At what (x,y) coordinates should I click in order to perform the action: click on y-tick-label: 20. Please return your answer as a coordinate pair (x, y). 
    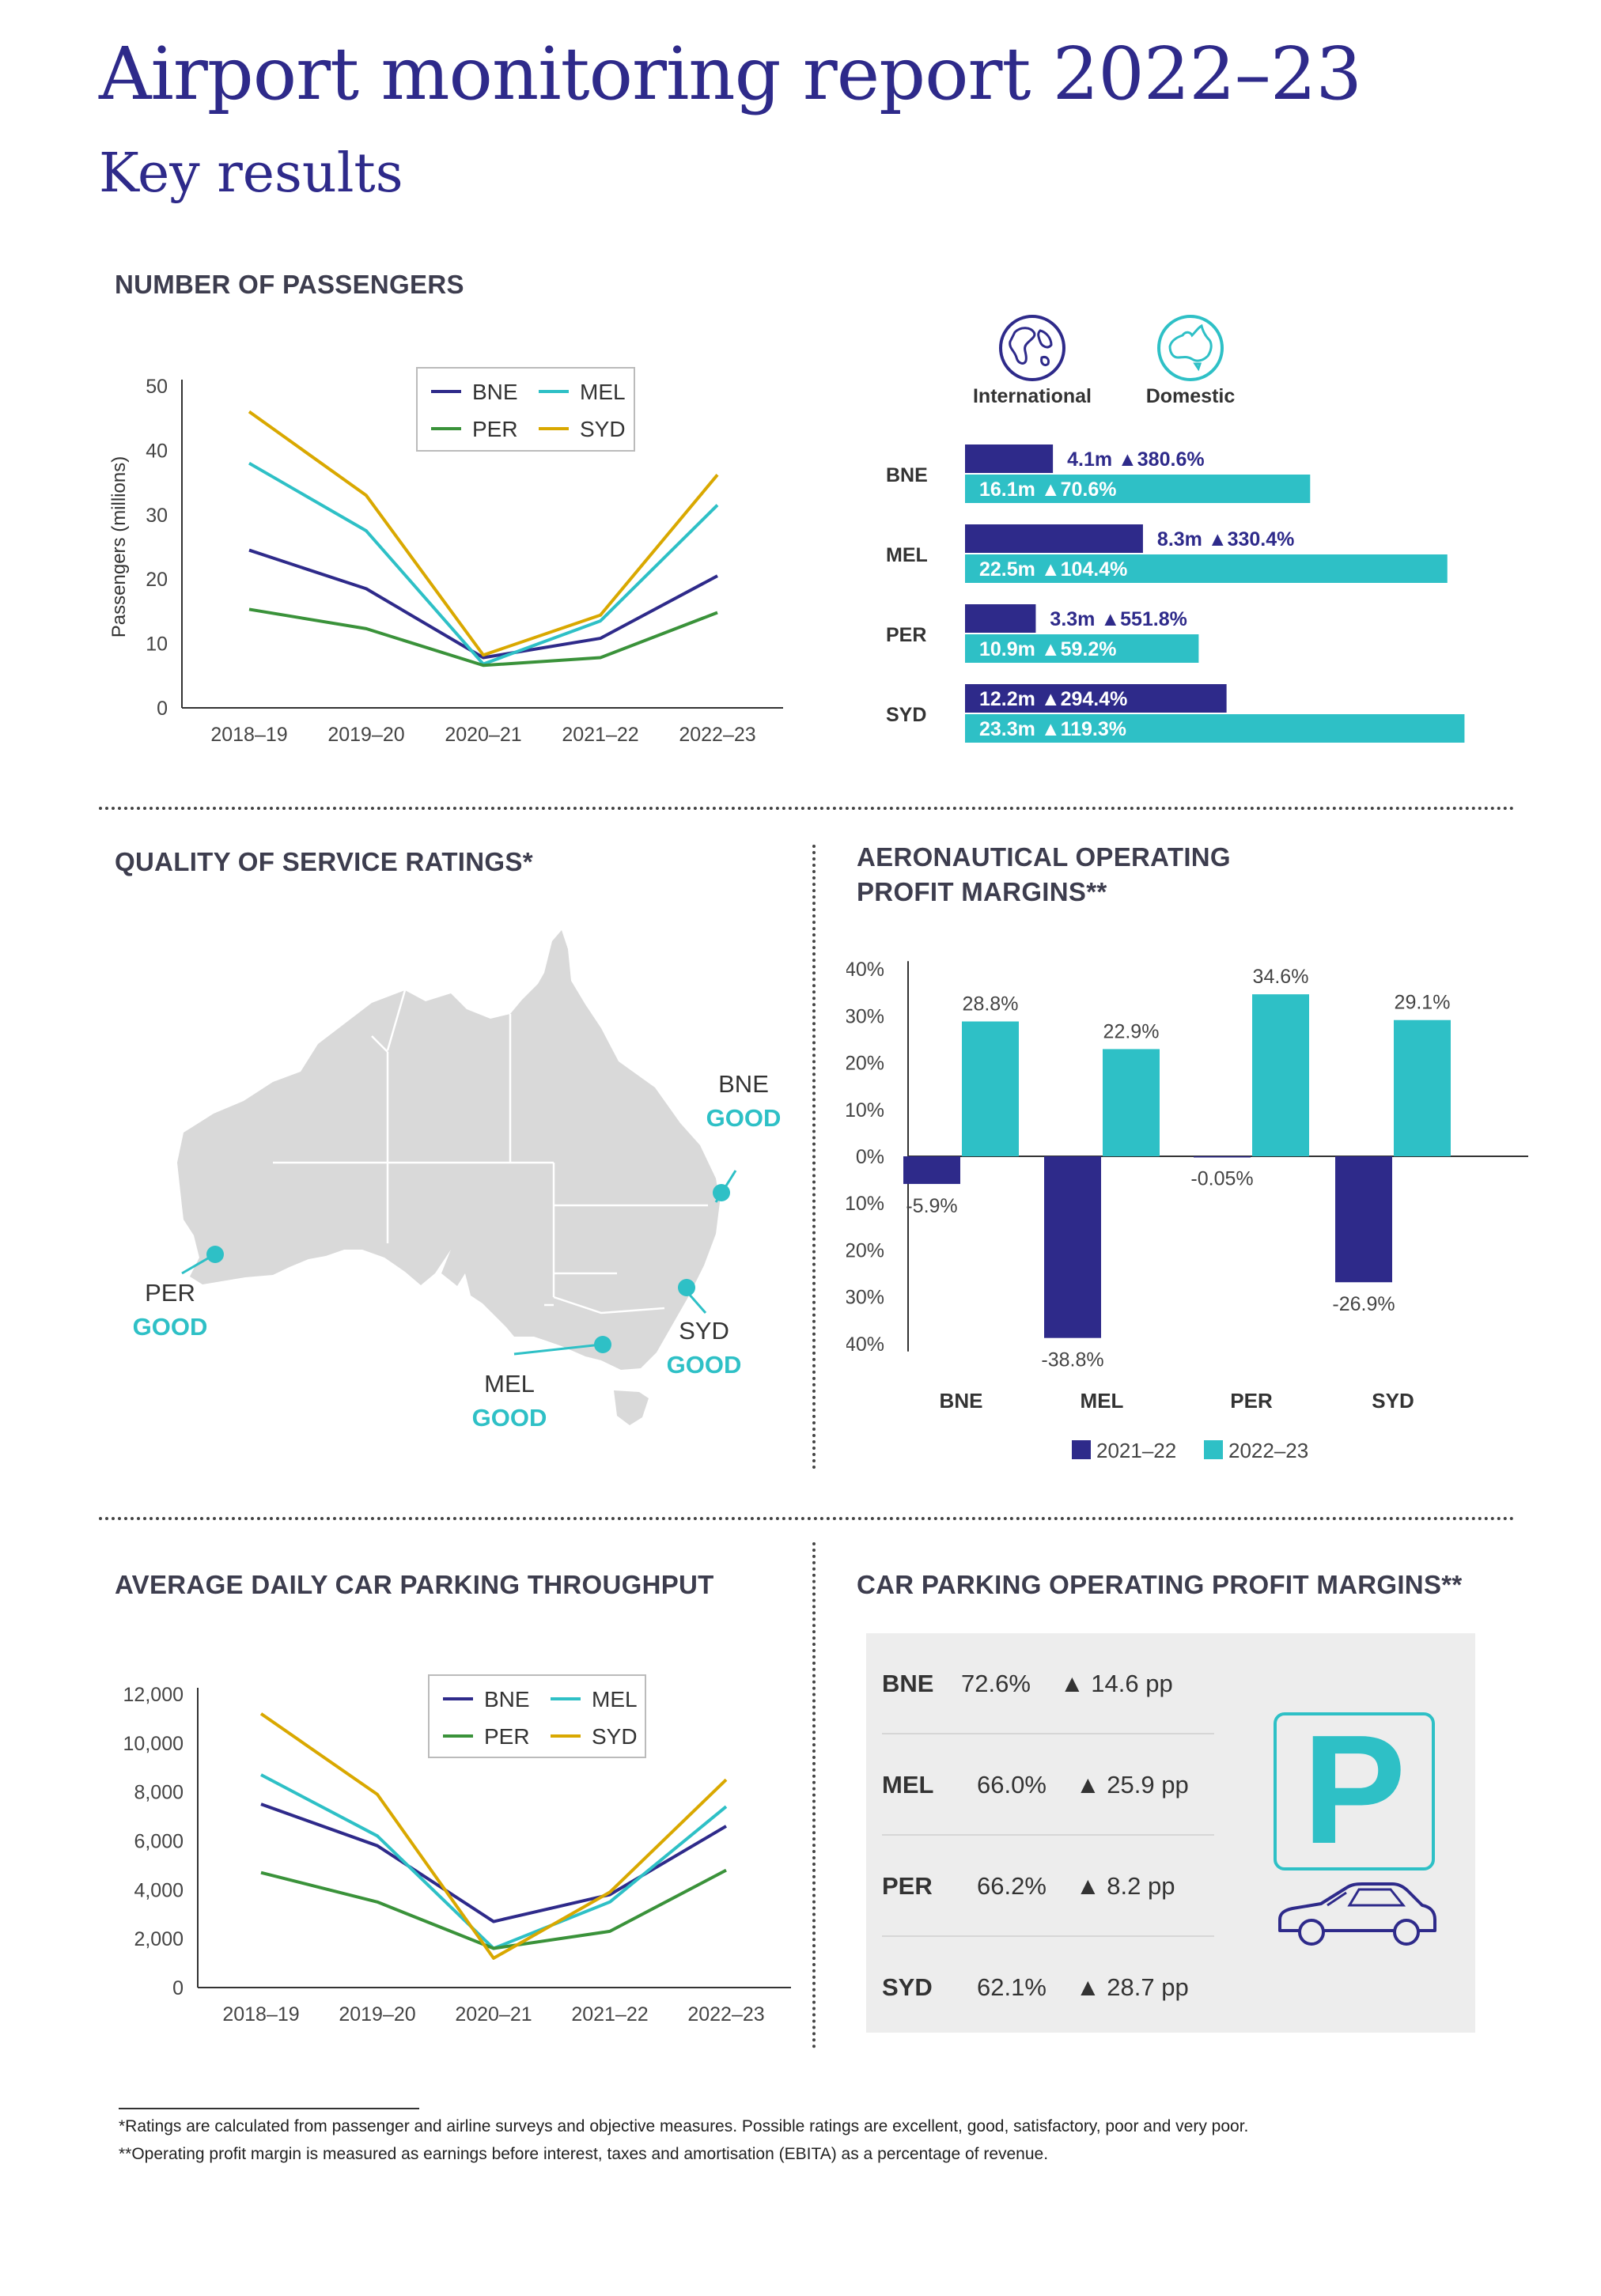
    Looking at the image, I should click on (157, 580).